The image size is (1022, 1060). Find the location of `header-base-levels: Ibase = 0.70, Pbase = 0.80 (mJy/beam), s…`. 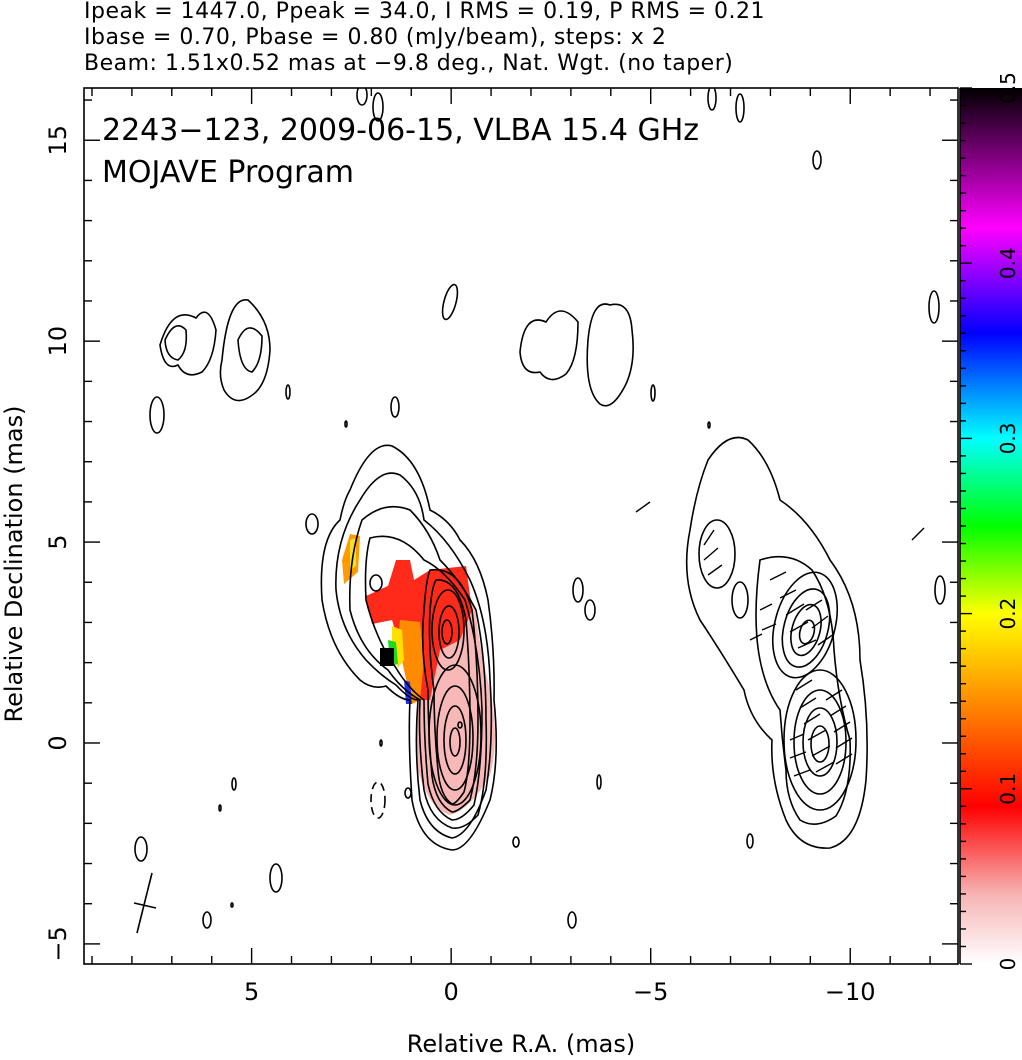

header-base-levels: Ibase = 0.70, Pbase = 0.80 (mJy/beam), s… is located at coordinates (375, 37).